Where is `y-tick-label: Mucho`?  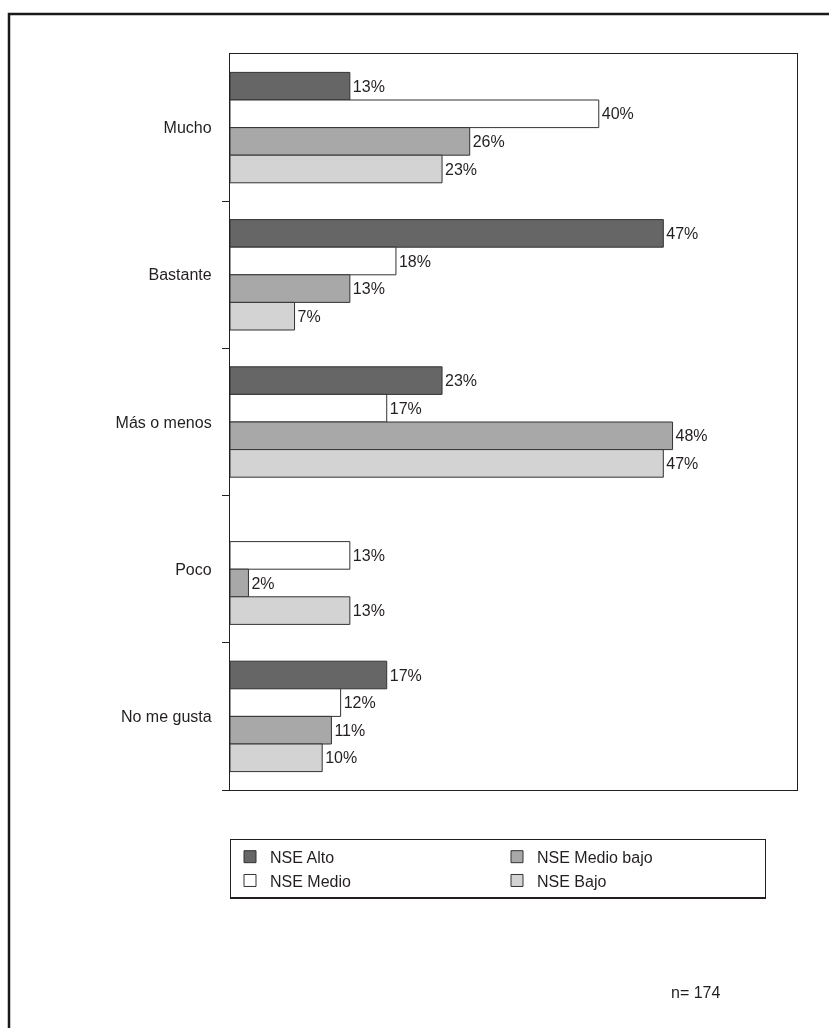 y-tick-label: Mucho is located at coordinates (187, 128).